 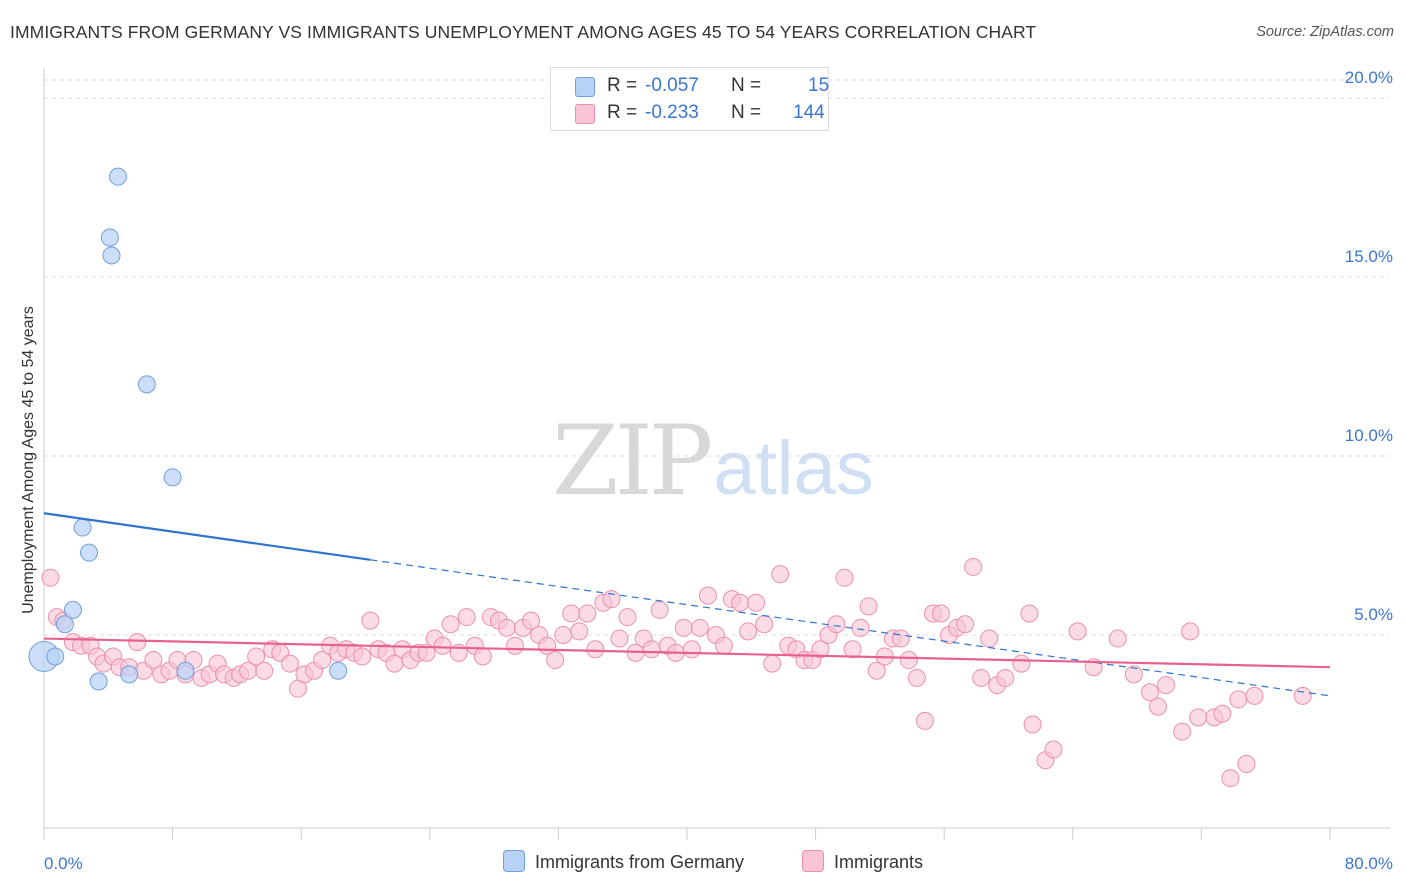 I want to click on legend-label-germany: Immigrants from Germany, so click(x=640, y=862).